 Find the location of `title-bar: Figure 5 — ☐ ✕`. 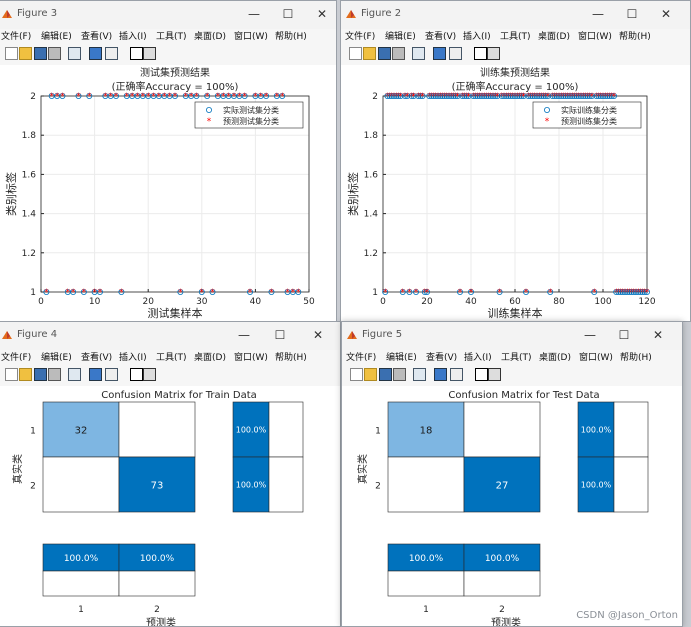

title-bar: Figure 5 — ☐ ✕ is located at coordinates (512, 336).